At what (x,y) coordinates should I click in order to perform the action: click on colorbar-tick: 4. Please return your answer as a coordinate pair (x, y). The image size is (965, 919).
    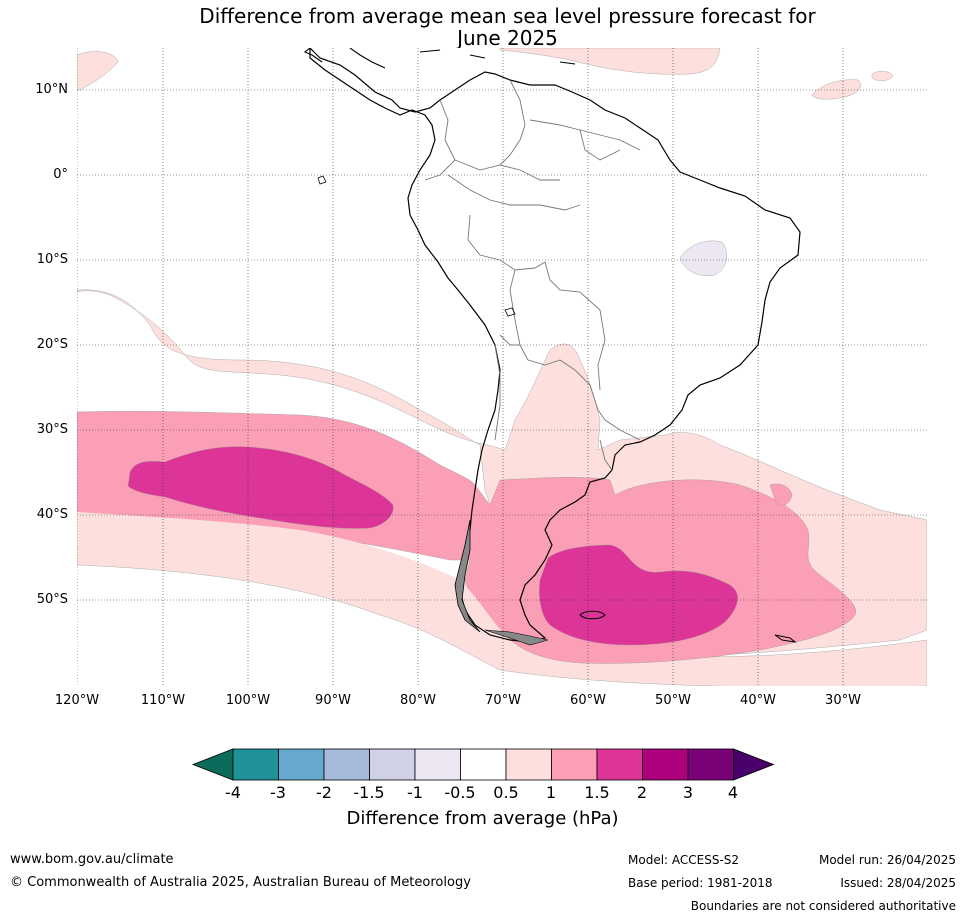
    Looking at the image, I should click on (733, 792).